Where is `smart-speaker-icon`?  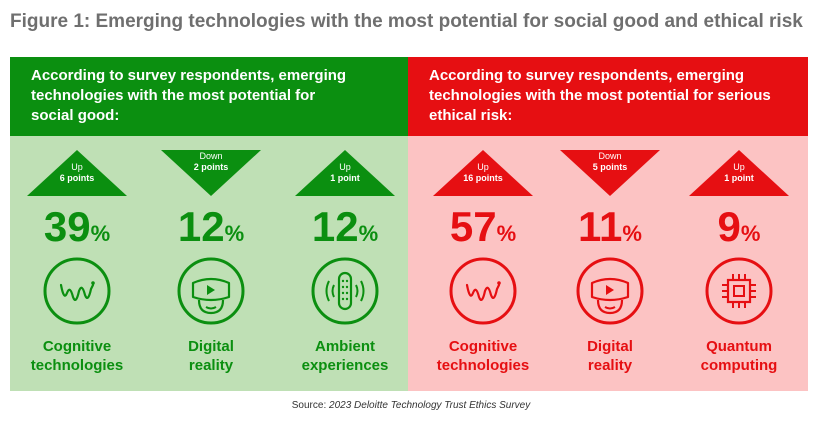
smart-speaker-icon is located at coordinates (345, 291).